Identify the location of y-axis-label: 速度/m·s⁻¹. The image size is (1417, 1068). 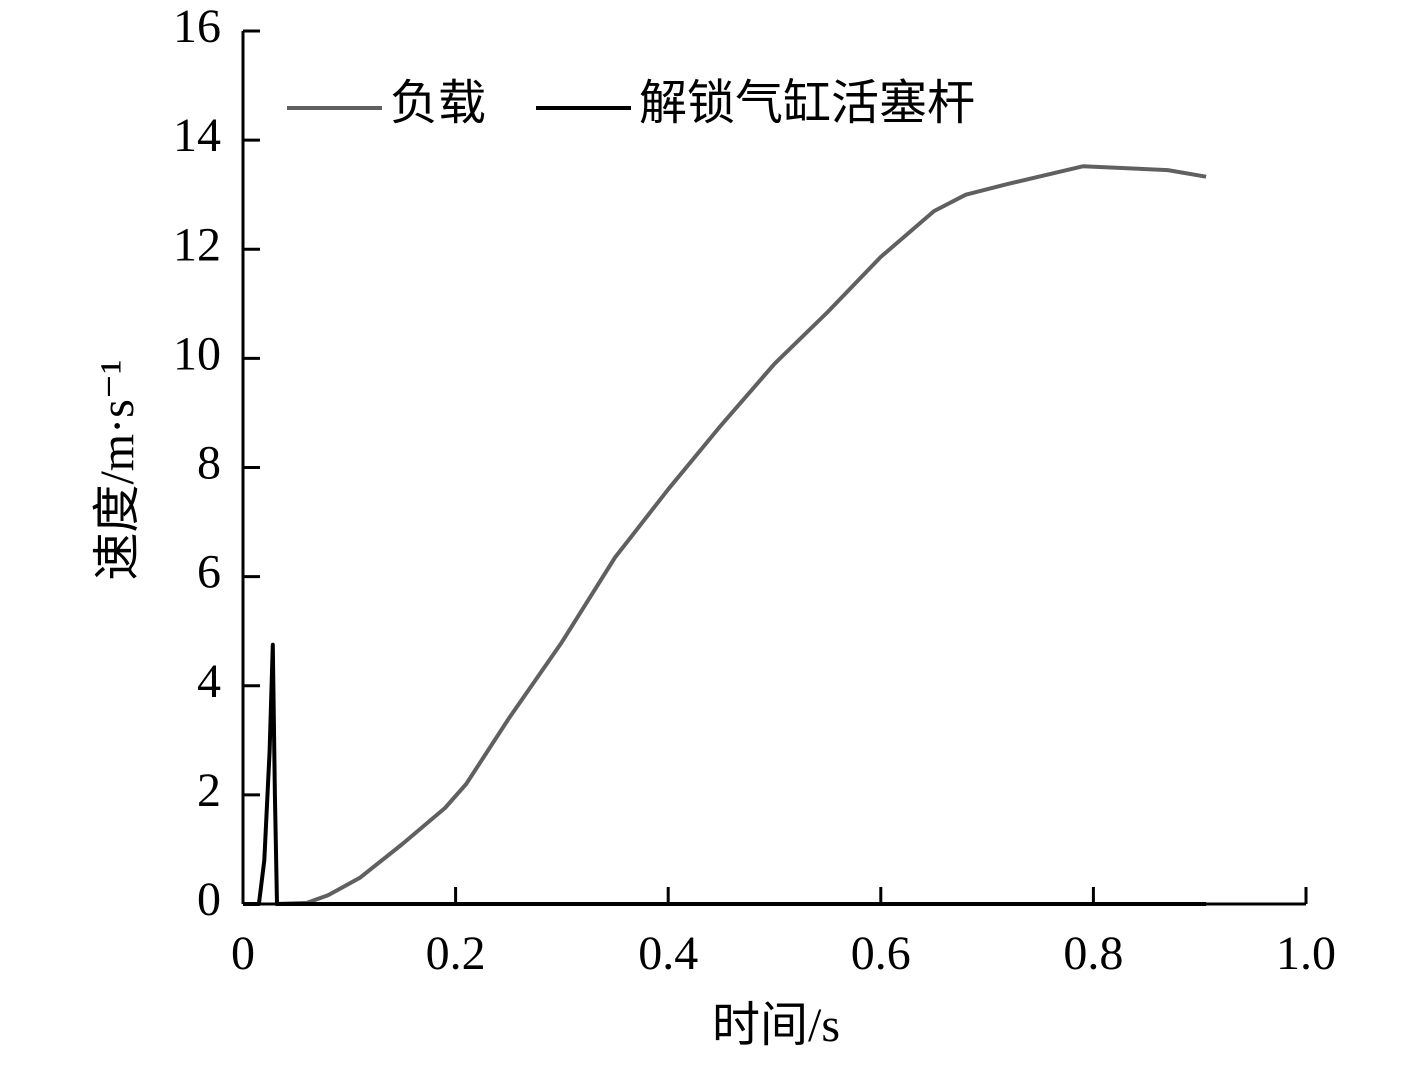
(117, 469).